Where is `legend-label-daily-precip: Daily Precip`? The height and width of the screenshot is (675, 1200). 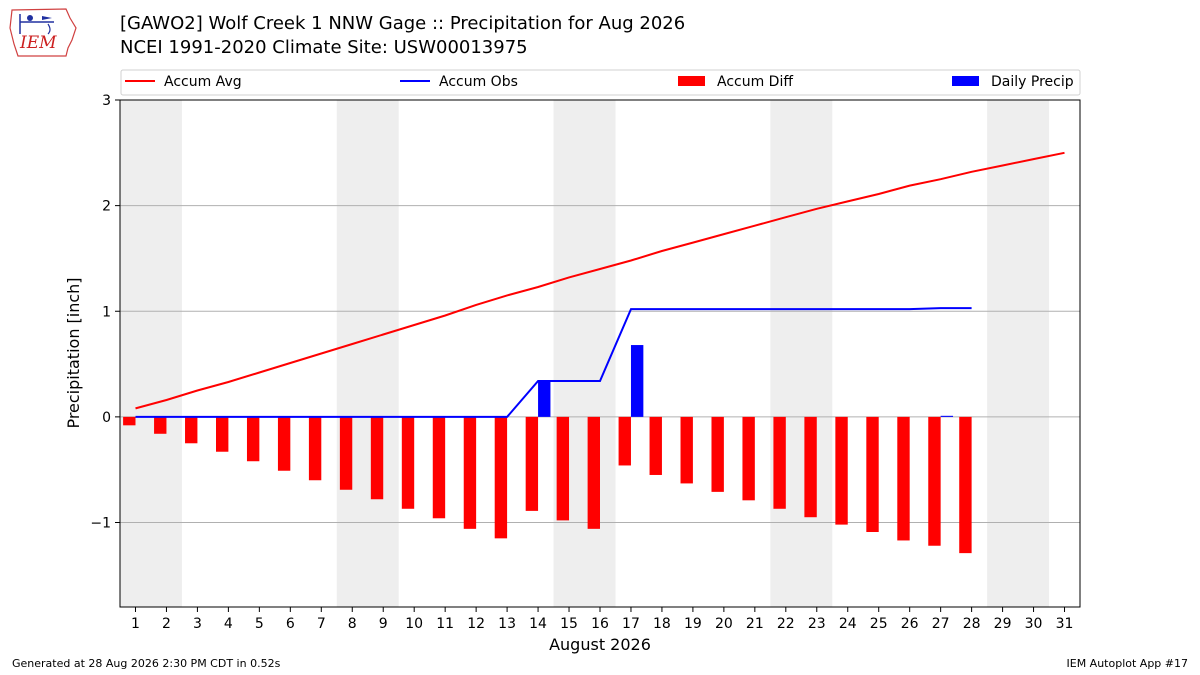 legend-label-daily-precip: Daily Precip is located at coordinates (1032, 82).